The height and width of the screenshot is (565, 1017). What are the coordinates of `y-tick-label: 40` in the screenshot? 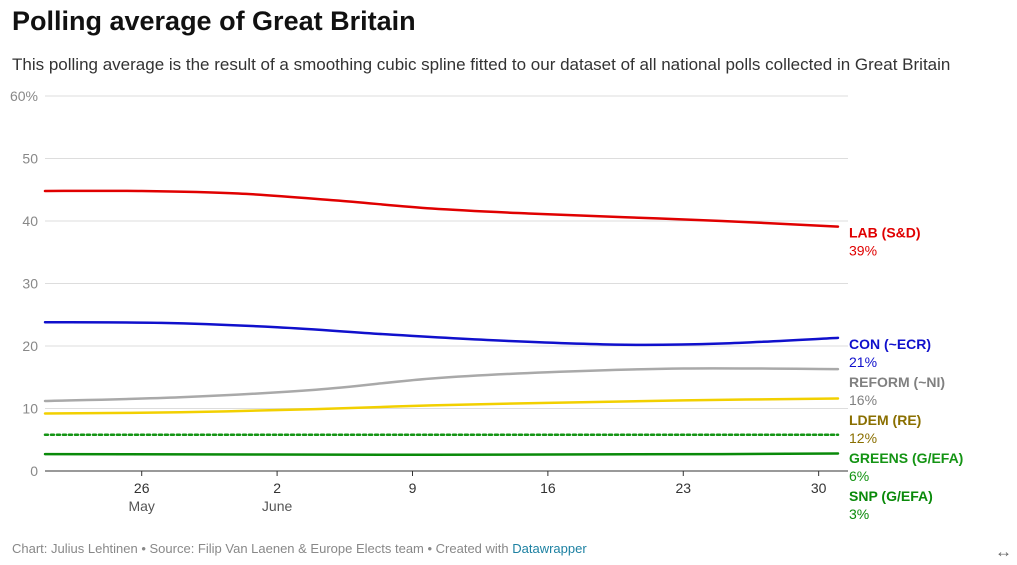 It's located at (30, 221).